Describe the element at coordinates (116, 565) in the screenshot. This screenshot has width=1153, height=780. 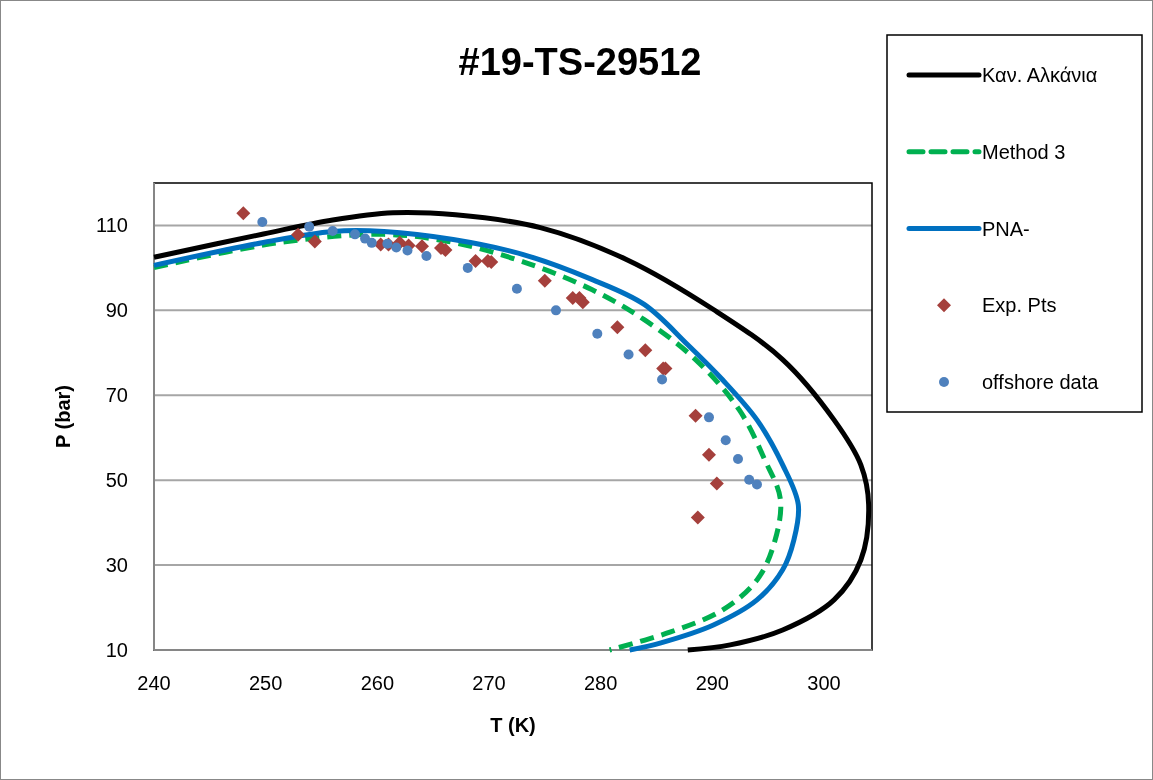
I see `y-tick-label: 30` at that location.